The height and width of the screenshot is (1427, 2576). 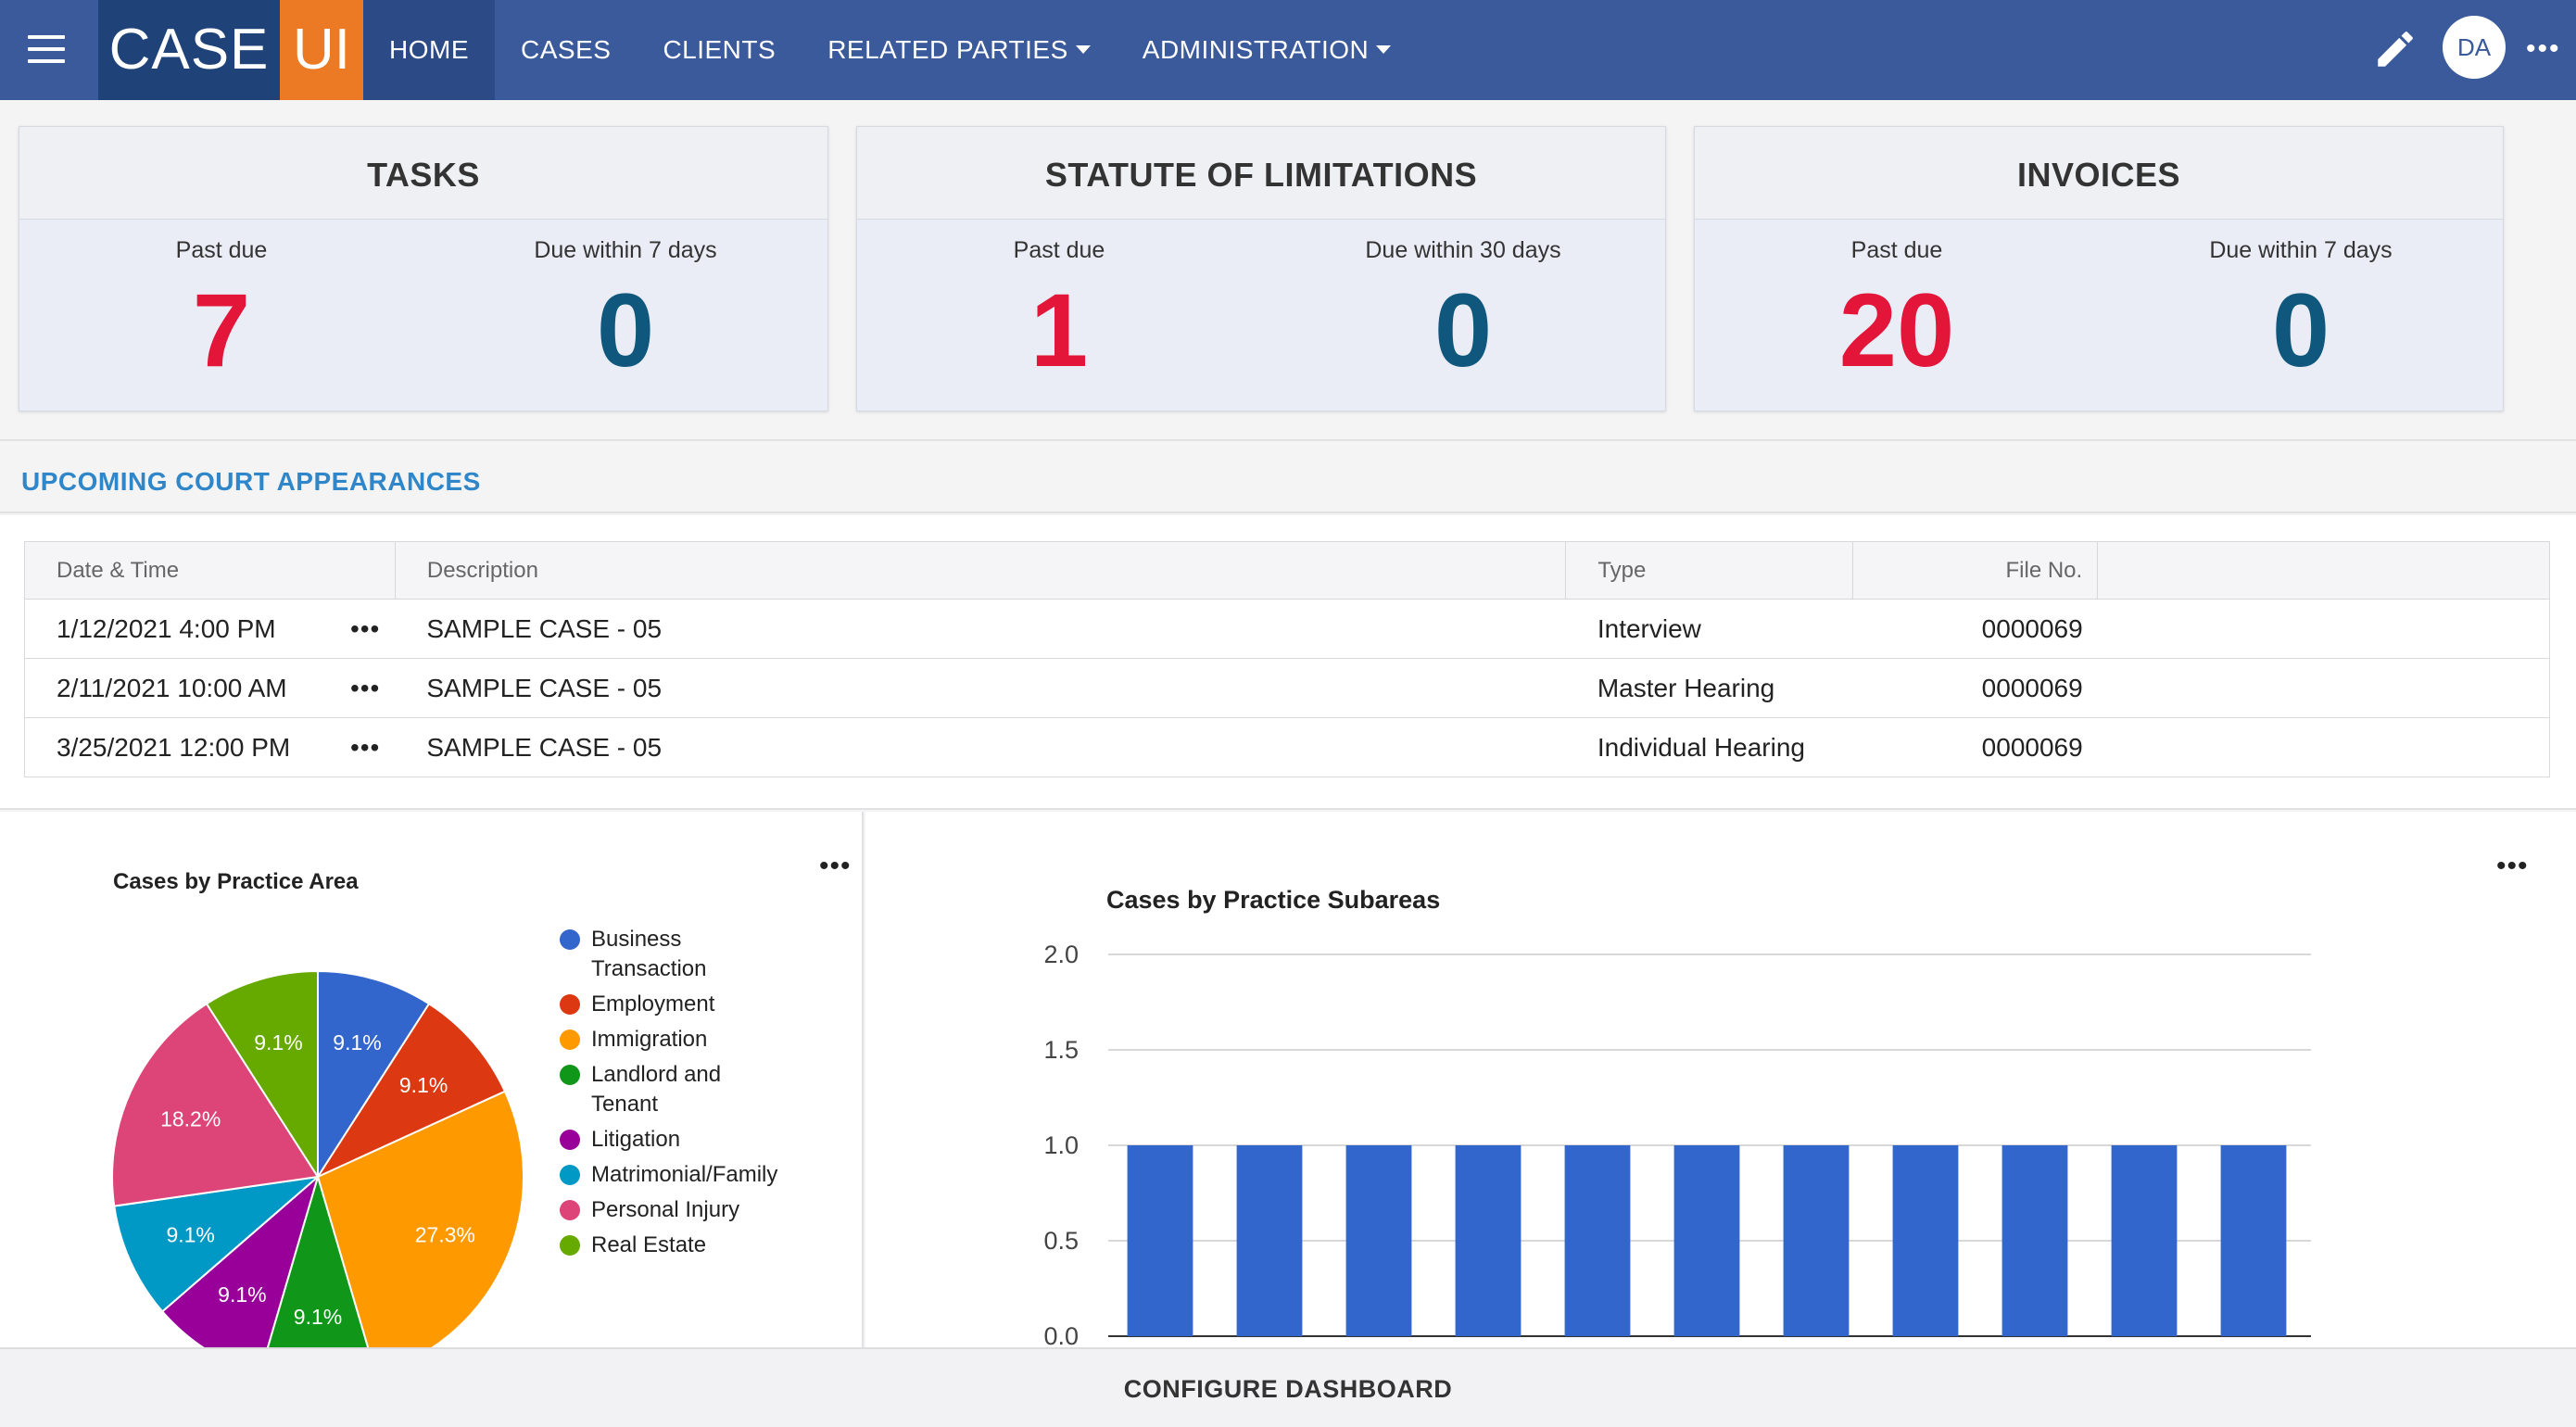 What do you see at coordinates (429, 50) in the screenshot?
I see `nav-home: HOME` at bounding box center [429, 50].